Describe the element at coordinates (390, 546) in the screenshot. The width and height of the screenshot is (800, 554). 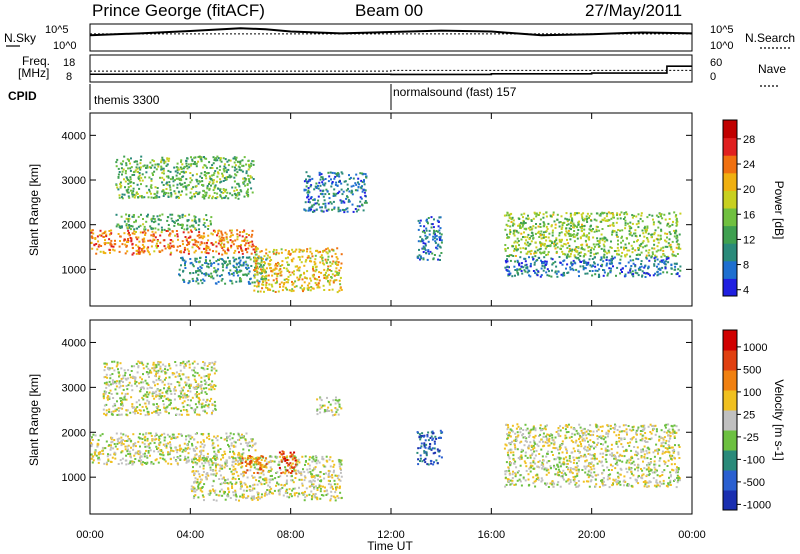
I see `xaxis-label: Time UT` at that location.